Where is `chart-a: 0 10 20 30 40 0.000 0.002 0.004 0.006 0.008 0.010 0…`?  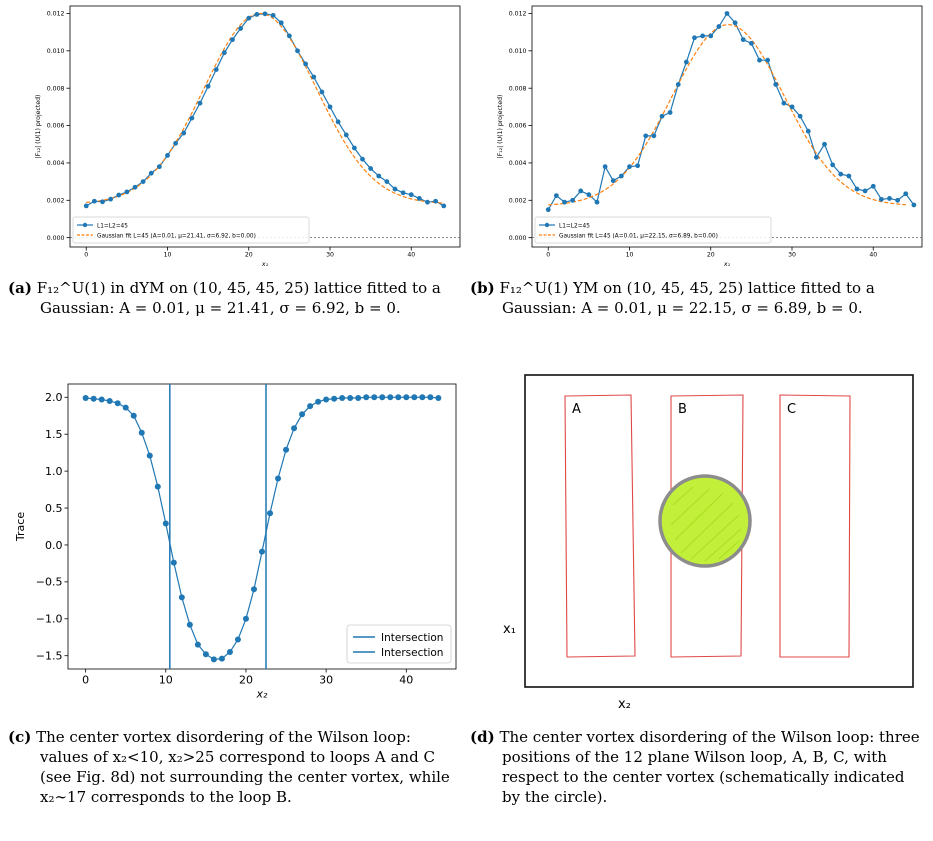 chart-a: 0 10 20 30 40 0.000 0.002 0.004 0.006 0.008 0.010 0… is located at coordinates (248, 136).